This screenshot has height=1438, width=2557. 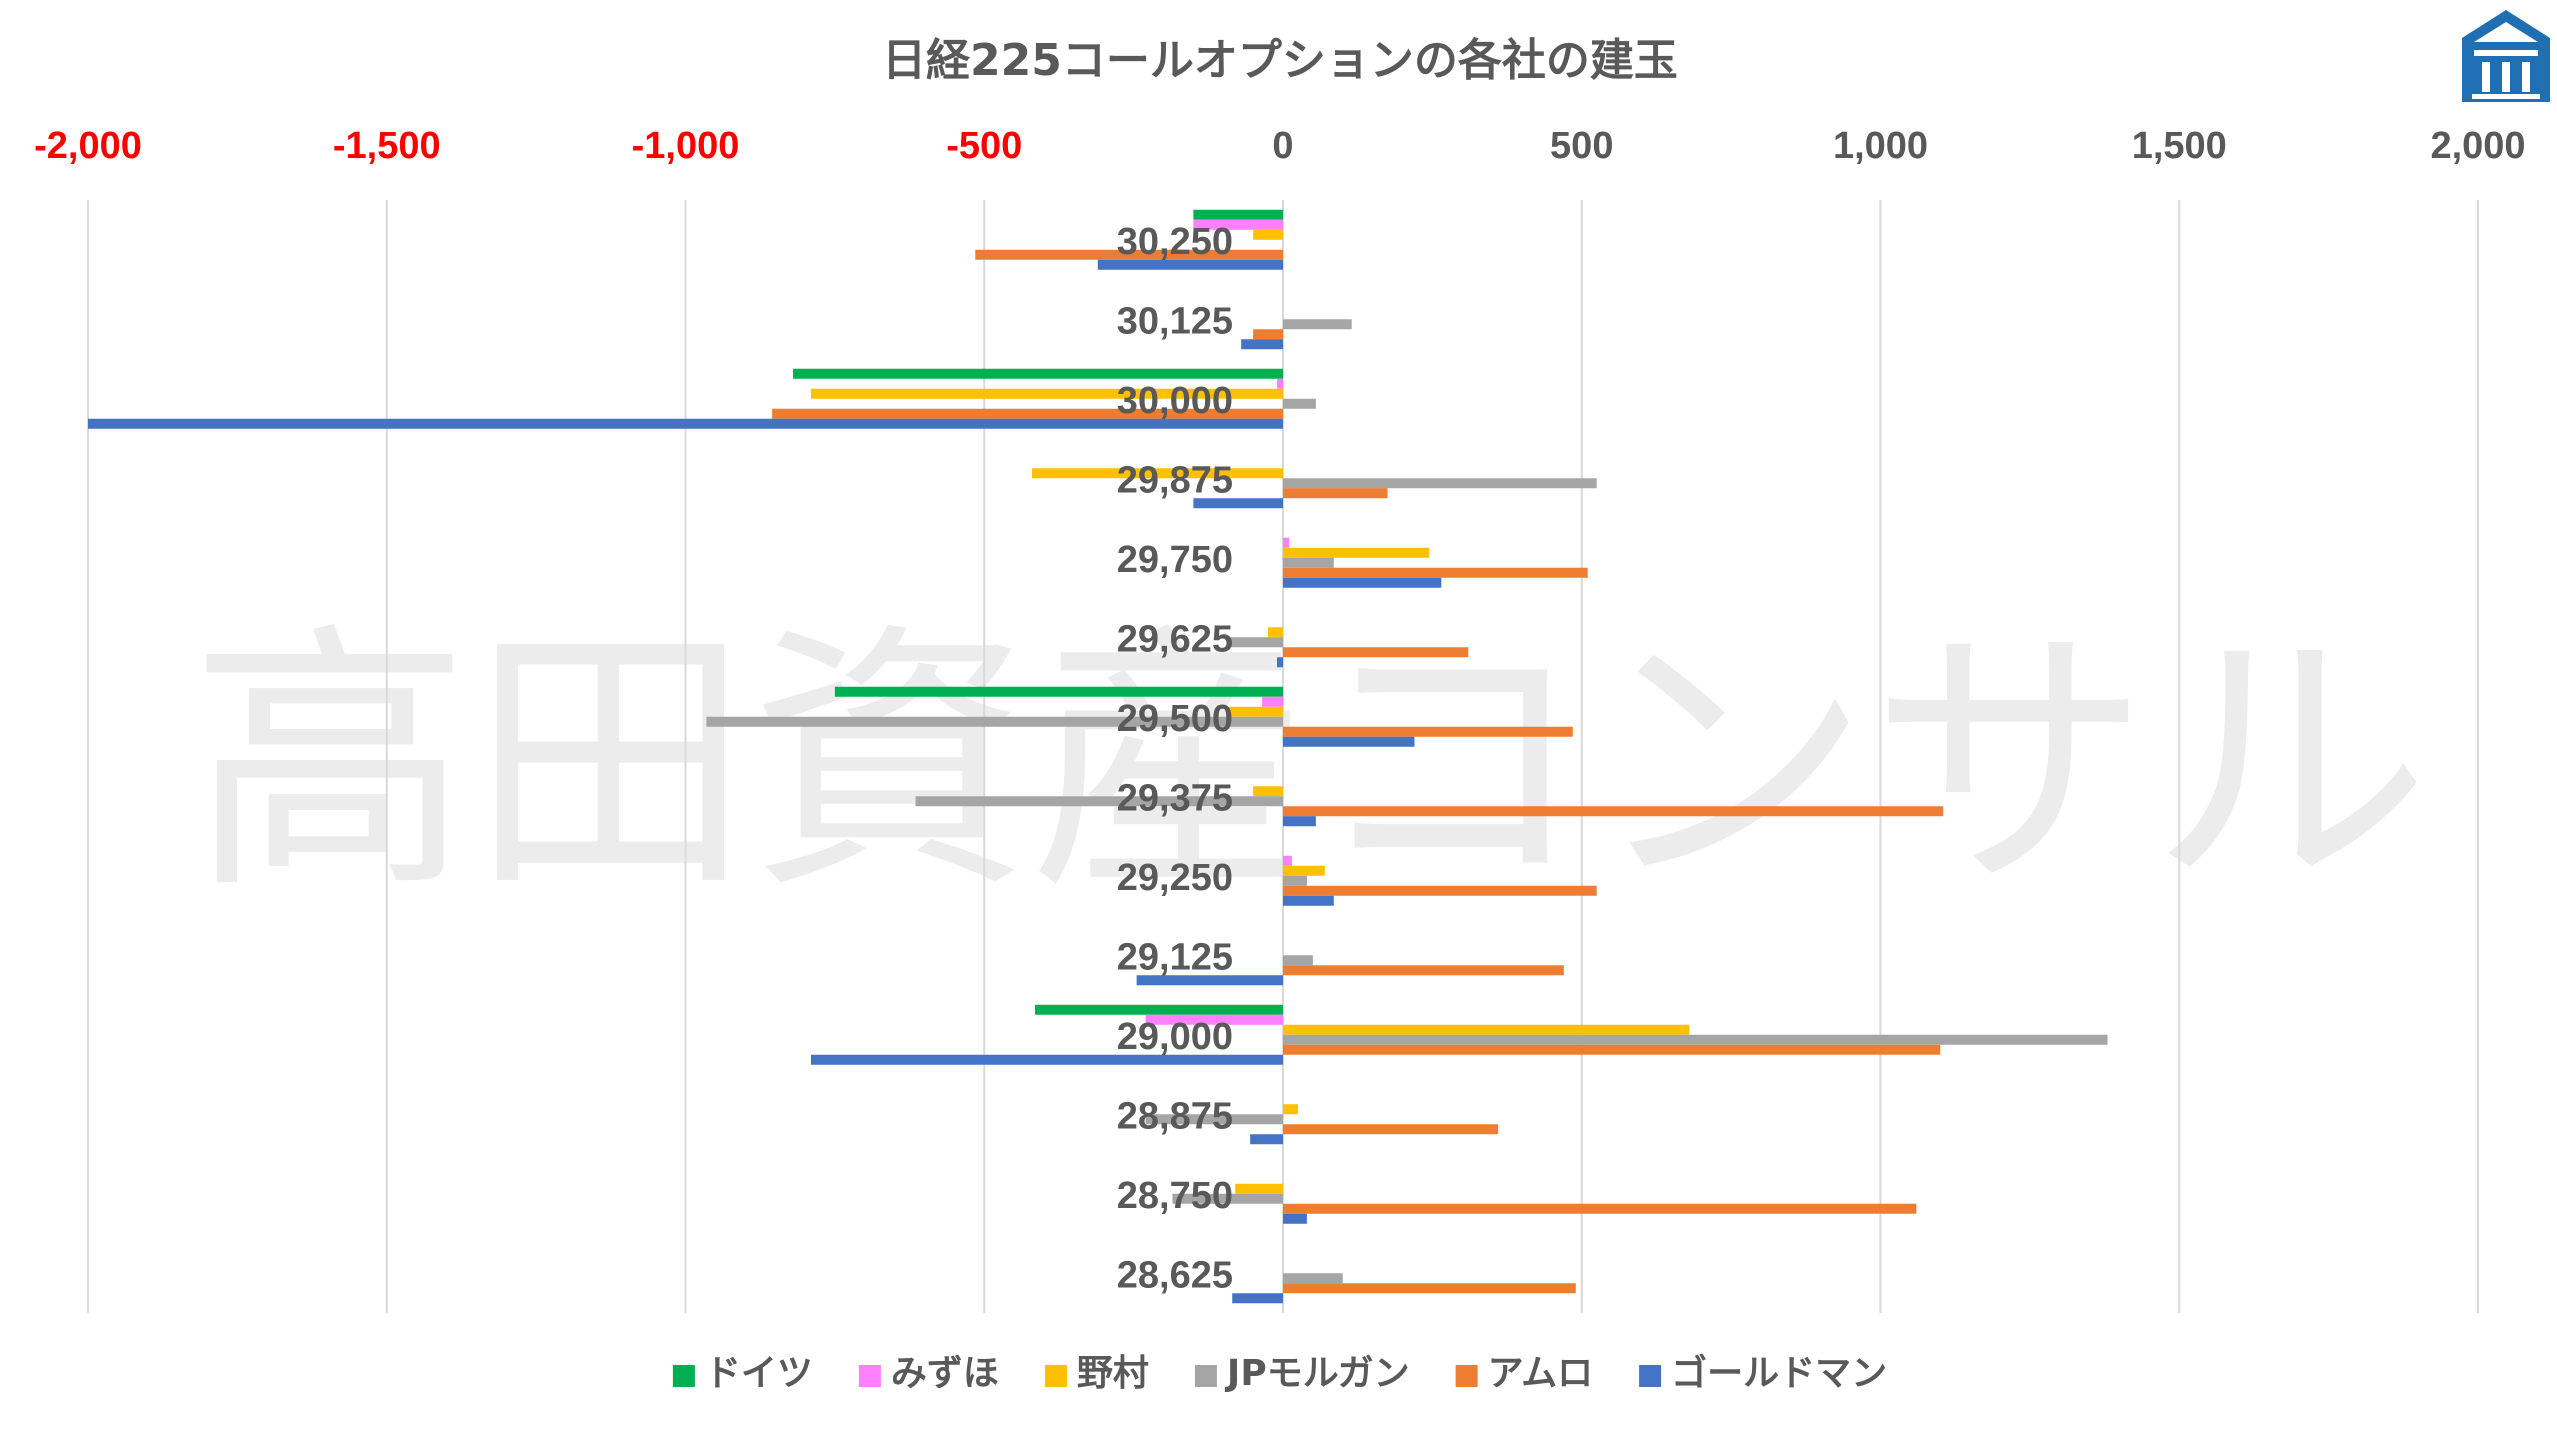 What do you see at coordinates (1175, 719) in the screenshot?
I see `category-label: 29,500` at bounding box center [1175, 719].